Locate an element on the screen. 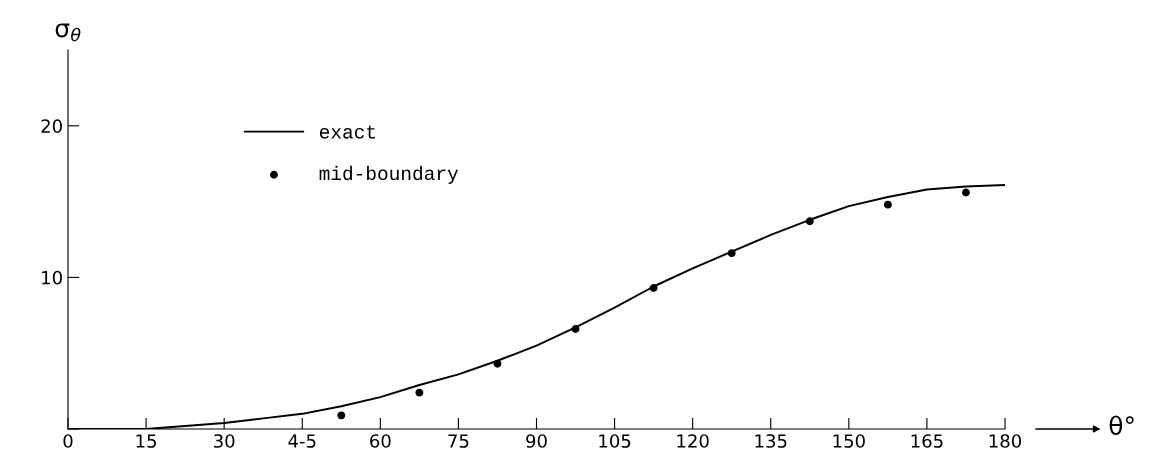 The image size is (1168, 459). x-tick-label: 165 is located at coordinates (927, 441).